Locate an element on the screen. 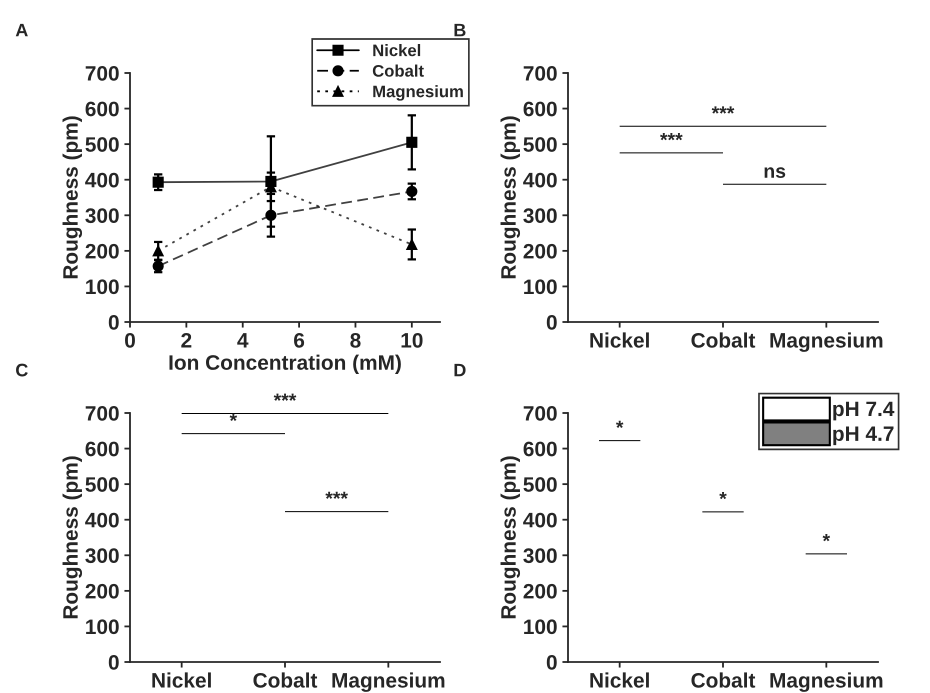 The image size is (930, 693). x-tick-label: 2 is located at coordinates (186, 340).